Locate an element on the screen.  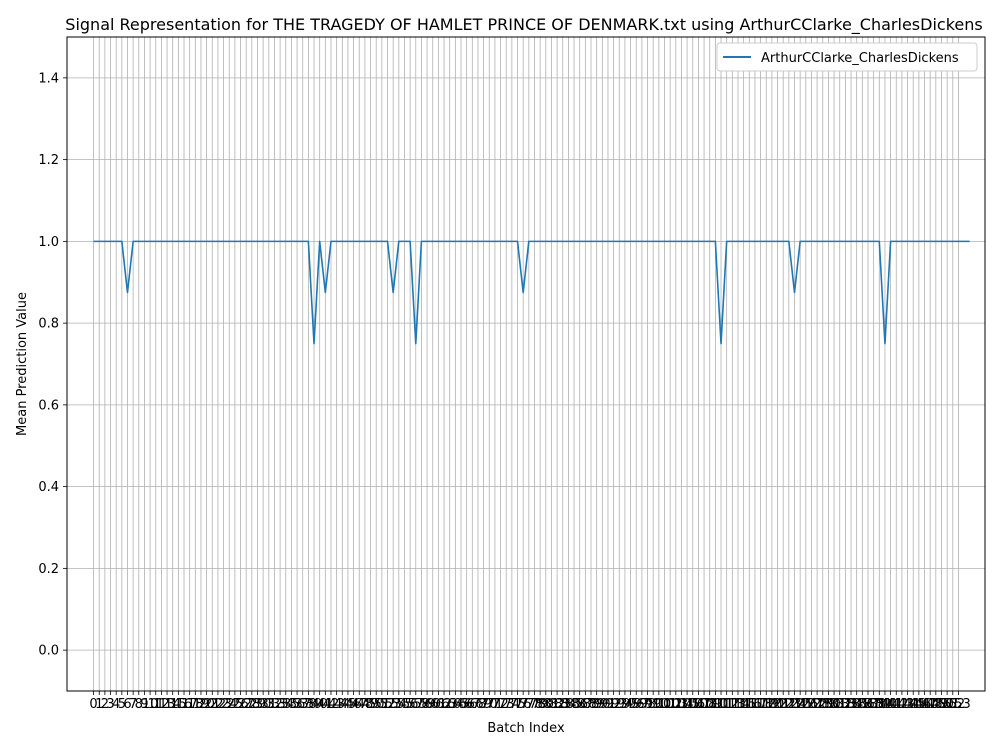
x-tick-label: 14 is located at coordinates (172, 704).